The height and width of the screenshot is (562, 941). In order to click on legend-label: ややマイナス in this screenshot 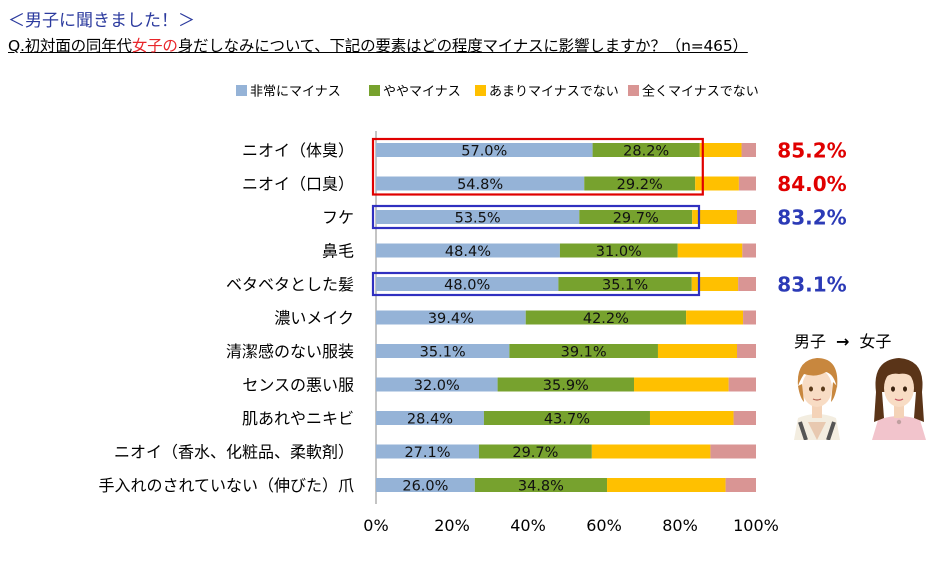, I will do `click(422, 92)`.